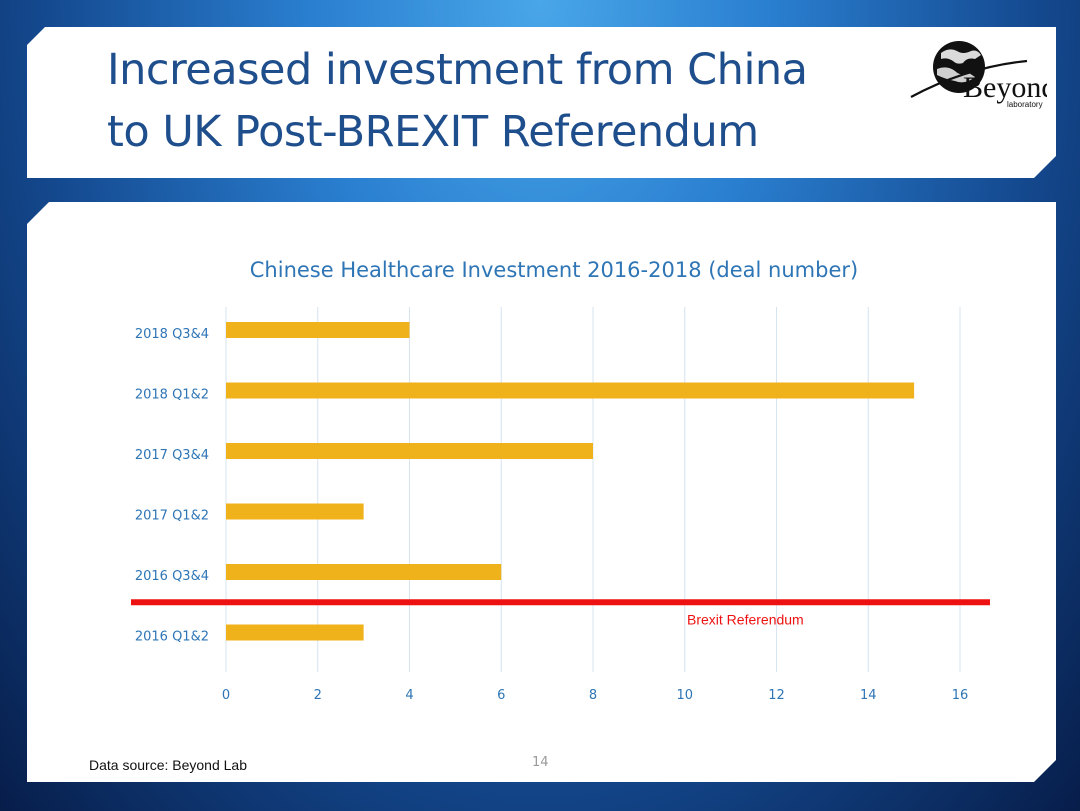 The height and width of the screenshot is (811, 1080). I want to click on brexit-reference-label: Brexit Referendum, so click(745, 619).